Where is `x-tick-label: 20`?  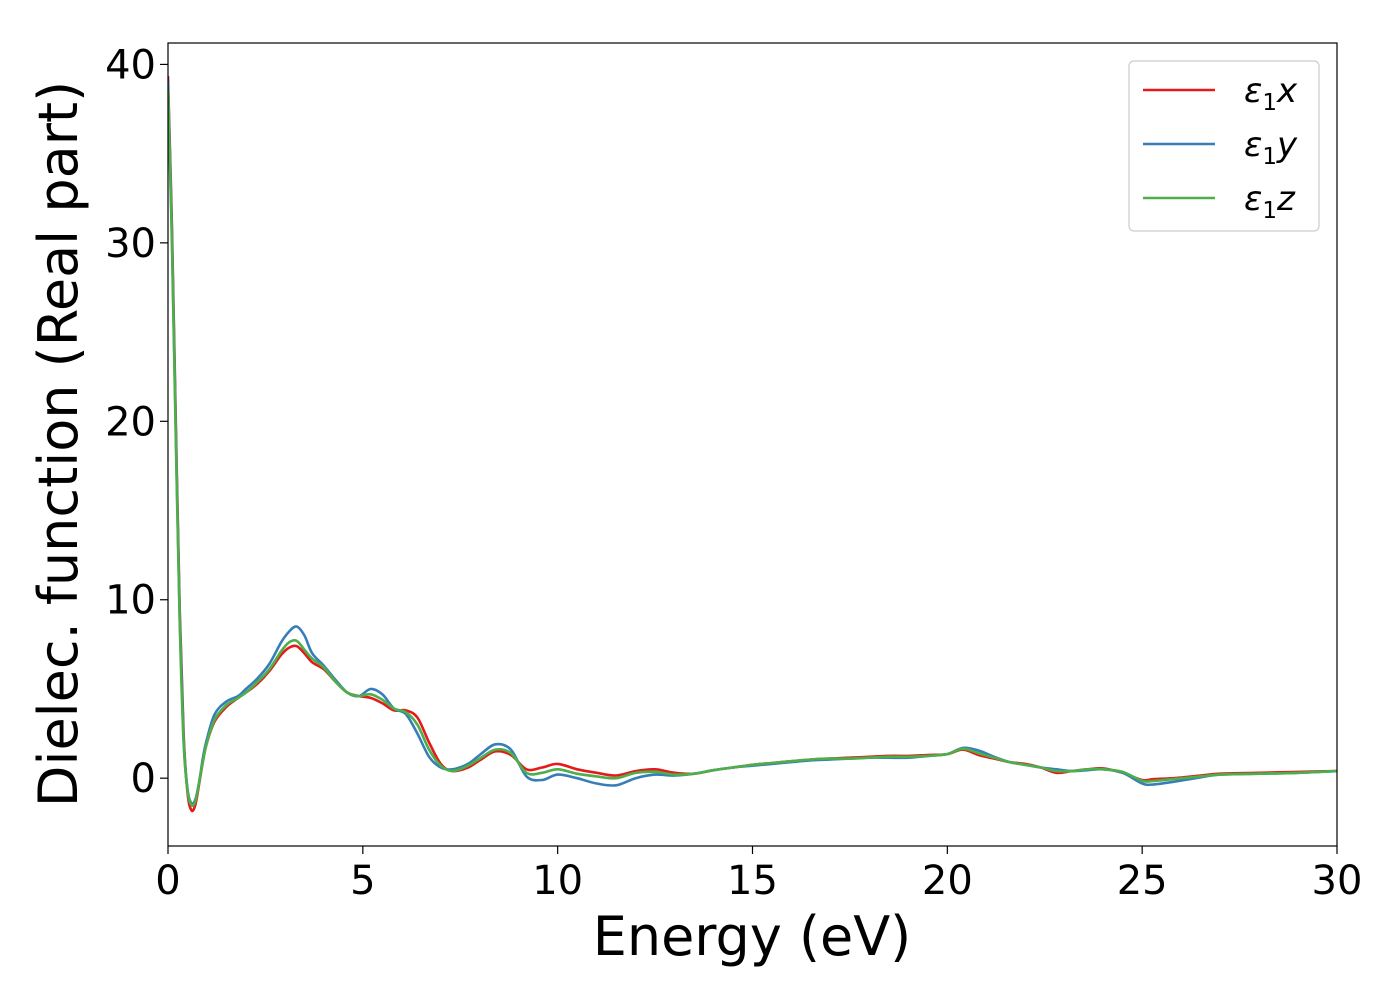
x-tick-label: 20 is located at coordinates (947, 881).